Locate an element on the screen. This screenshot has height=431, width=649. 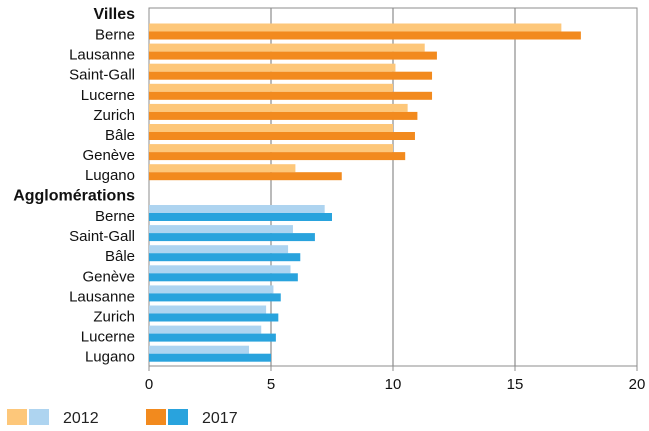
legend-label: 2017 is located at coordinates (220, 418).